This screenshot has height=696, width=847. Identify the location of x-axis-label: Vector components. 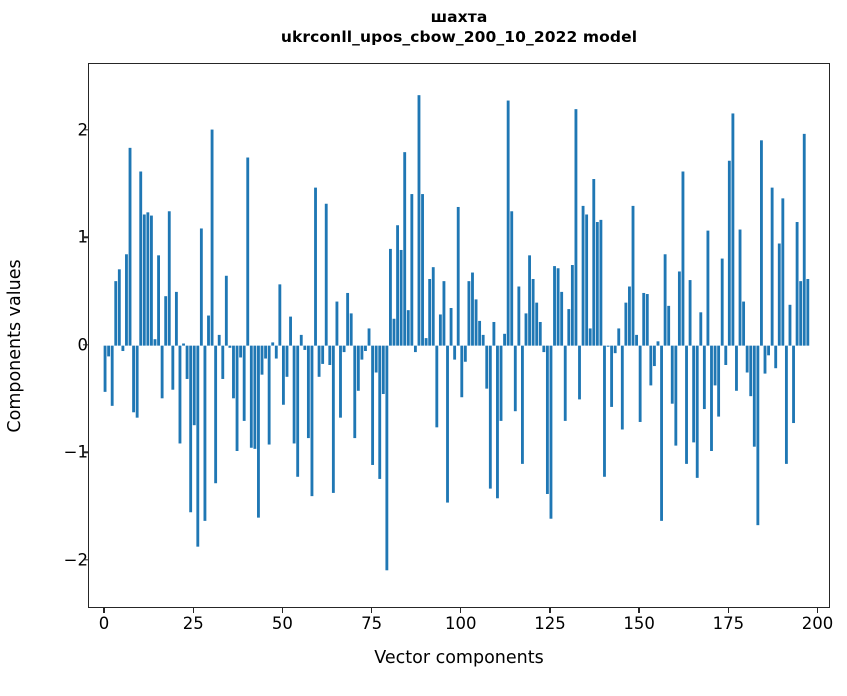
(459, 658).